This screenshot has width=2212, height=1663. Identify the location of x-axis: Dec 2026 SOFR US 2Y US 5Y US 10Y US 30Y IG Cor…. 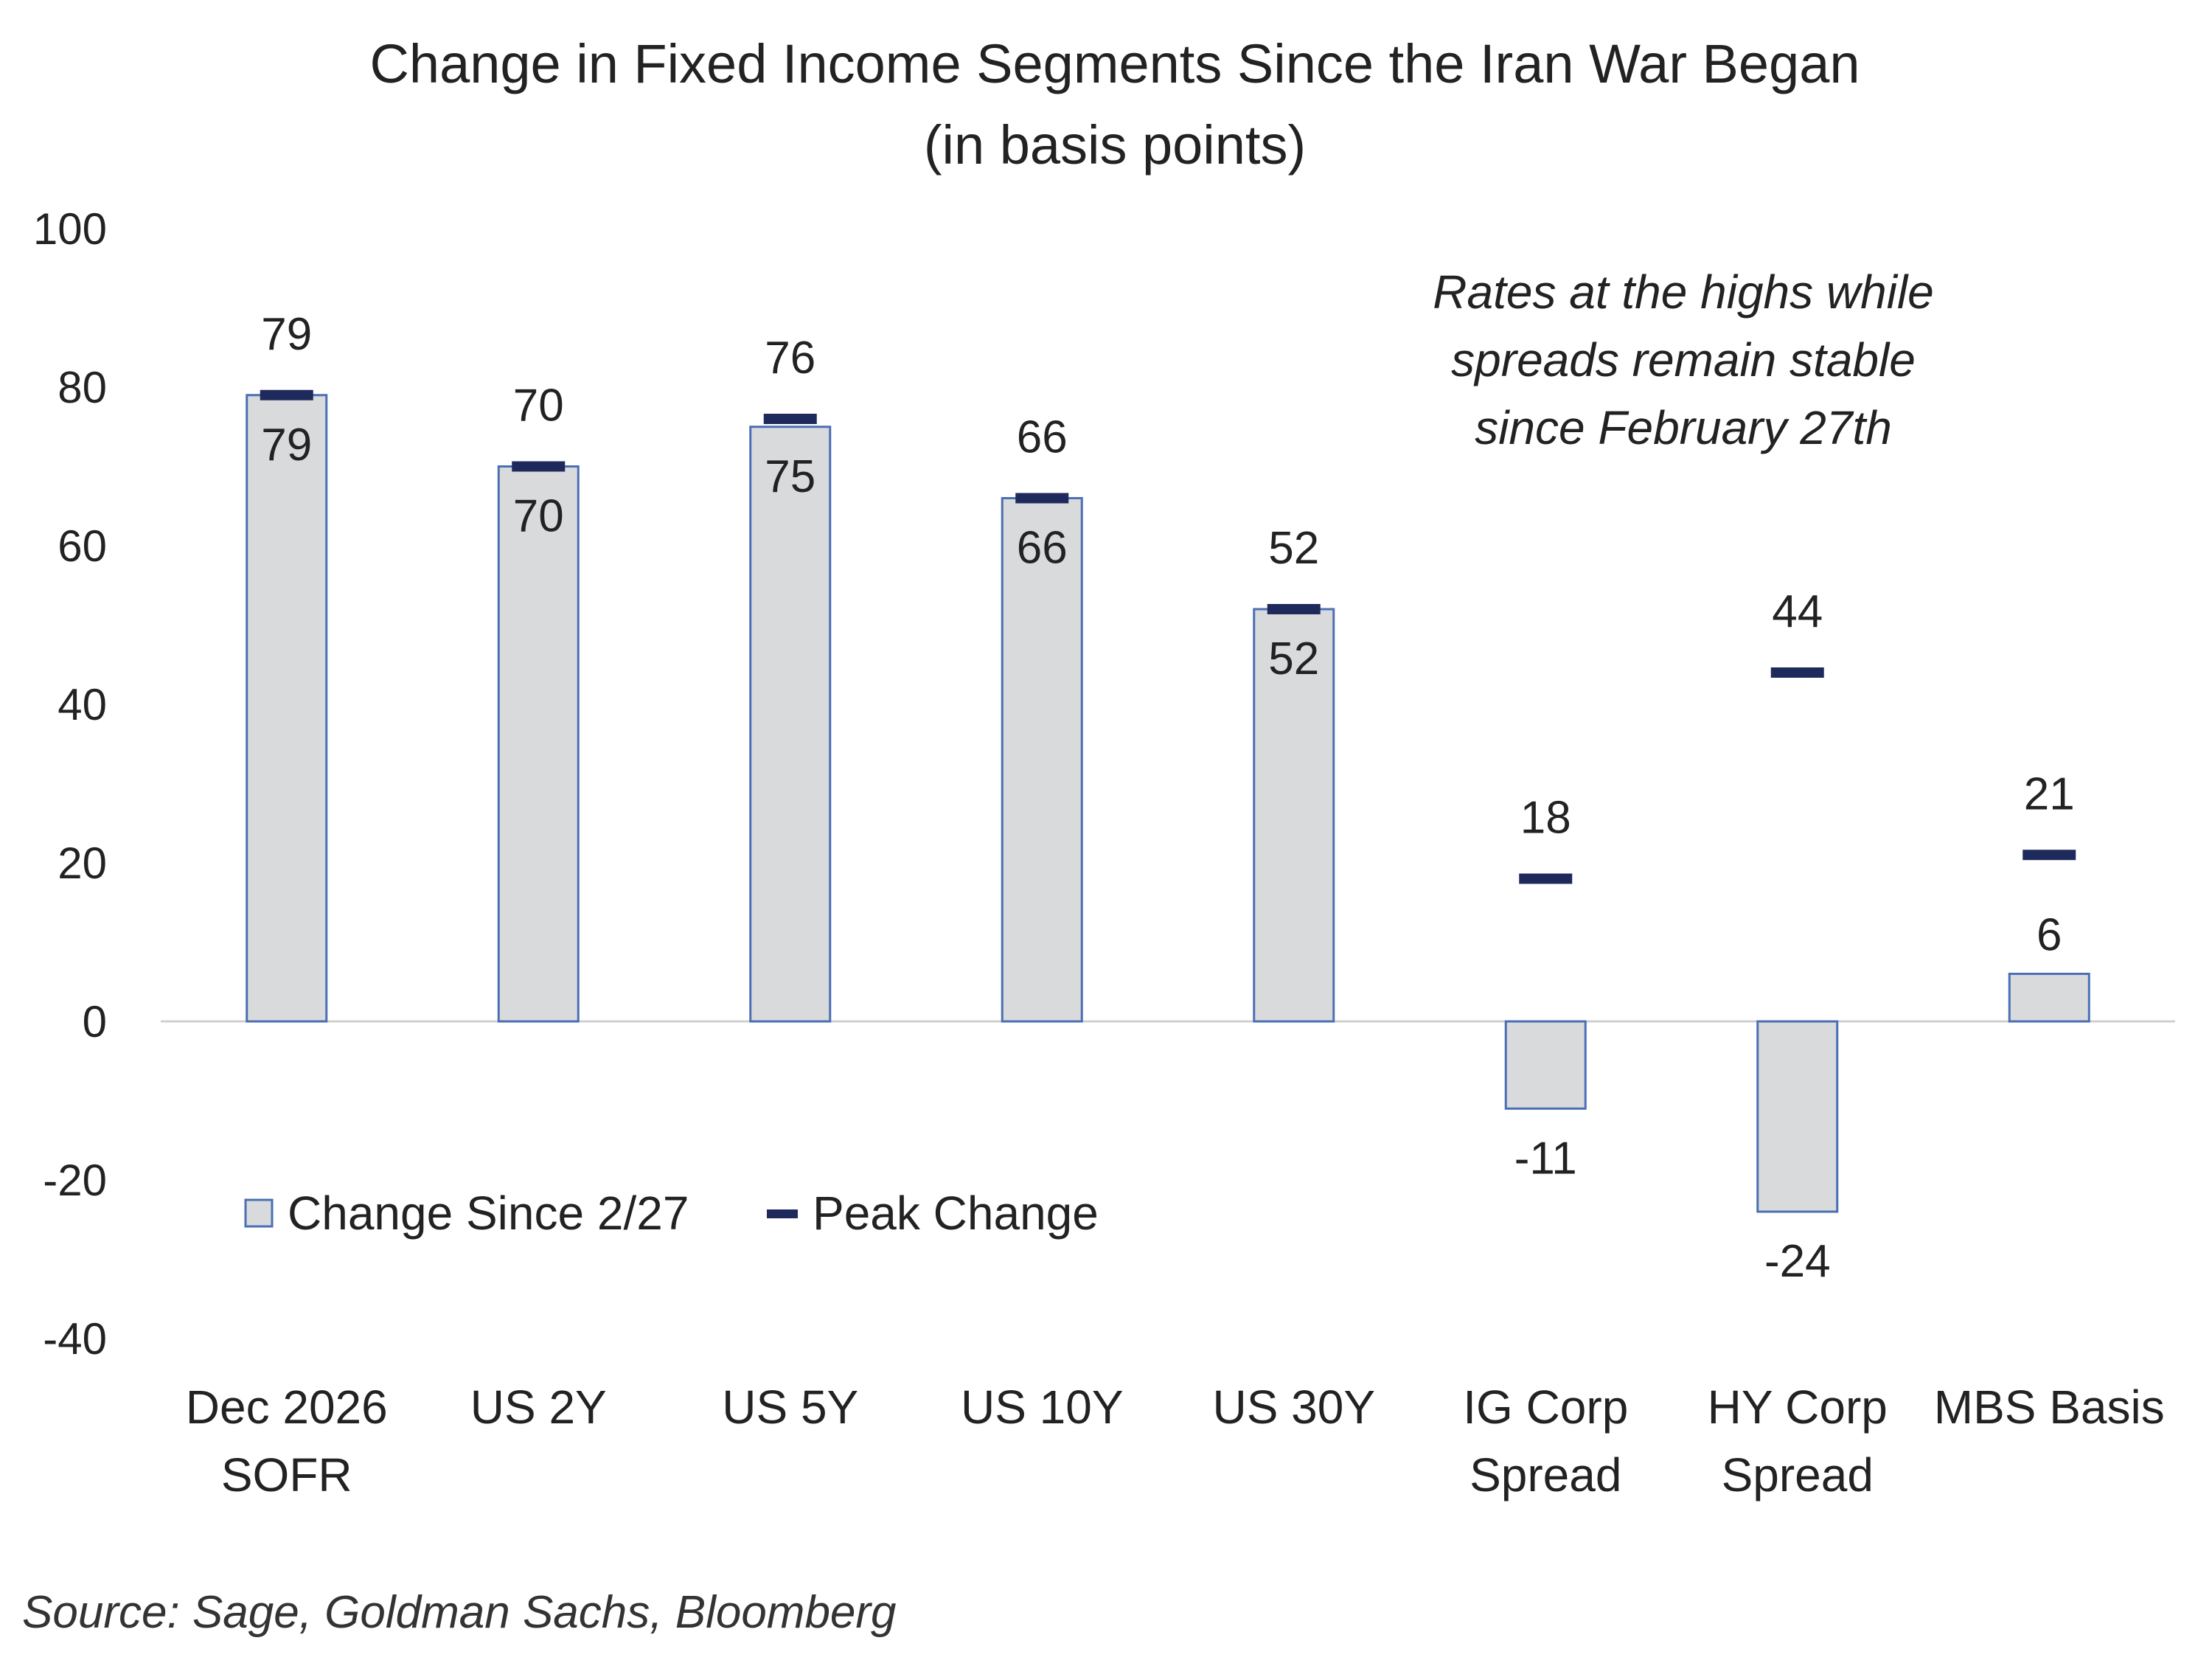
(1175, 1441).